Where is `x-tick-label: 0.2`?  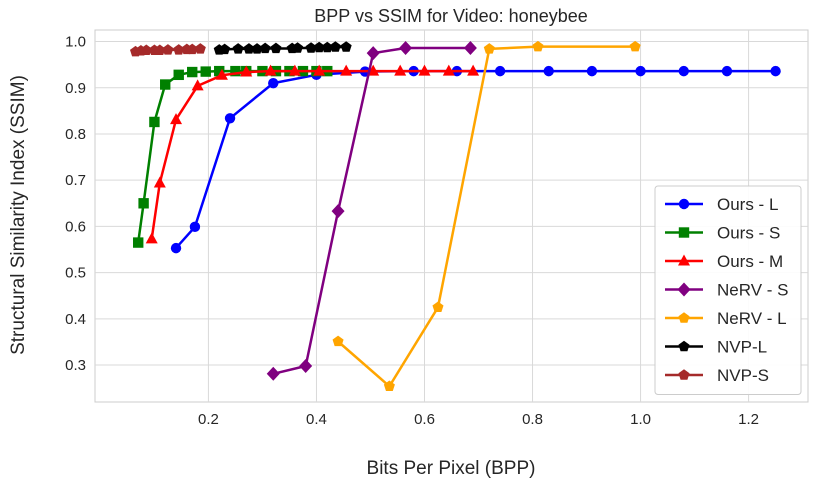 x-tick-label: 0.2 is located at coordinates (208, 419).